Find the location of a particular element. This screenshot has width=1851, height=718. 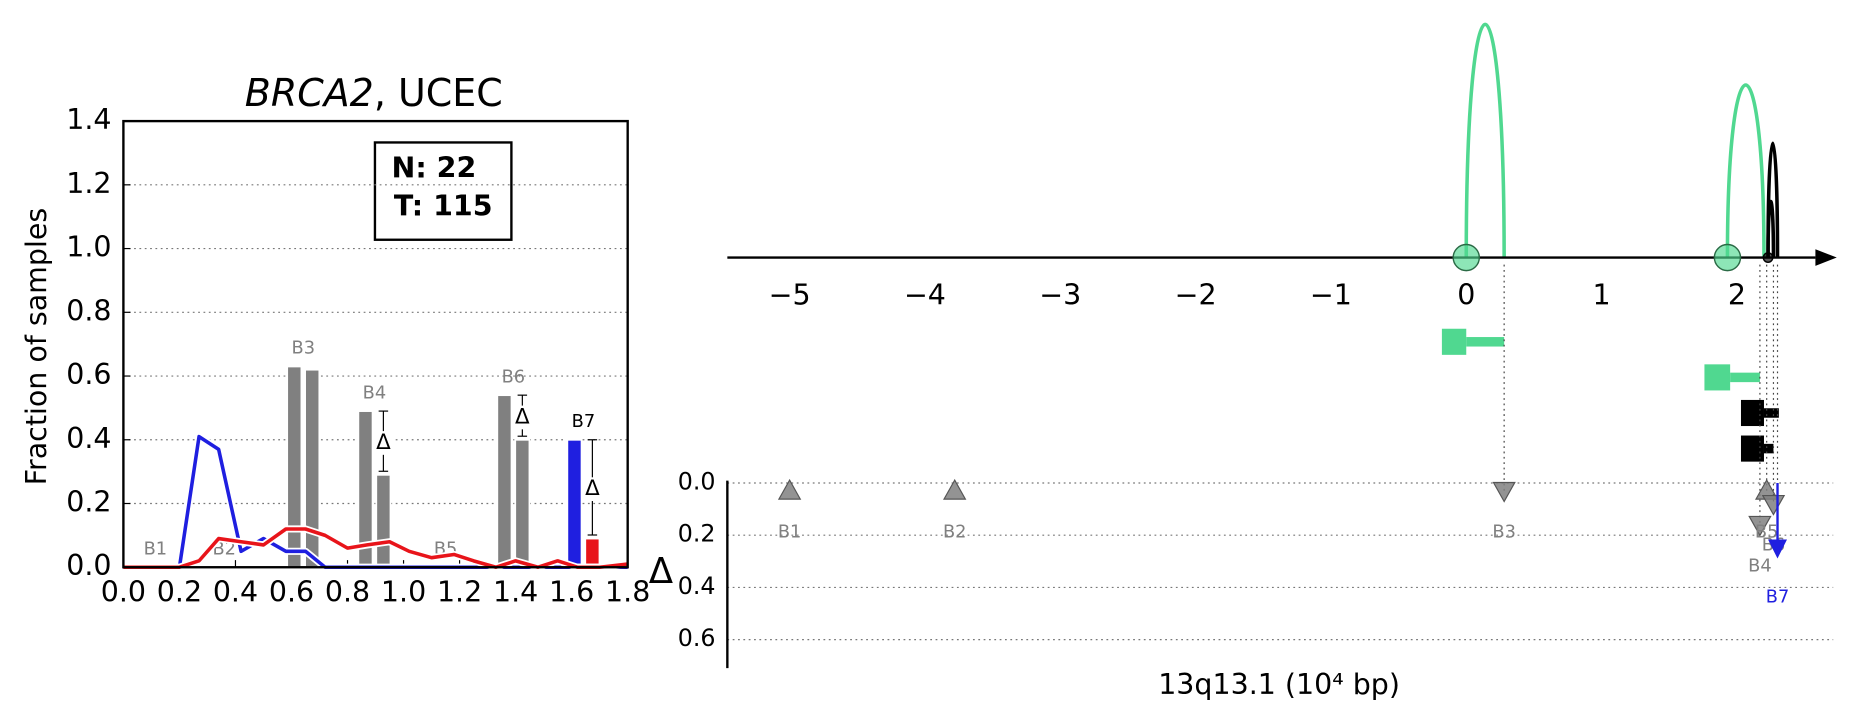

group-label: B3 is located at coordinates (304, 348).